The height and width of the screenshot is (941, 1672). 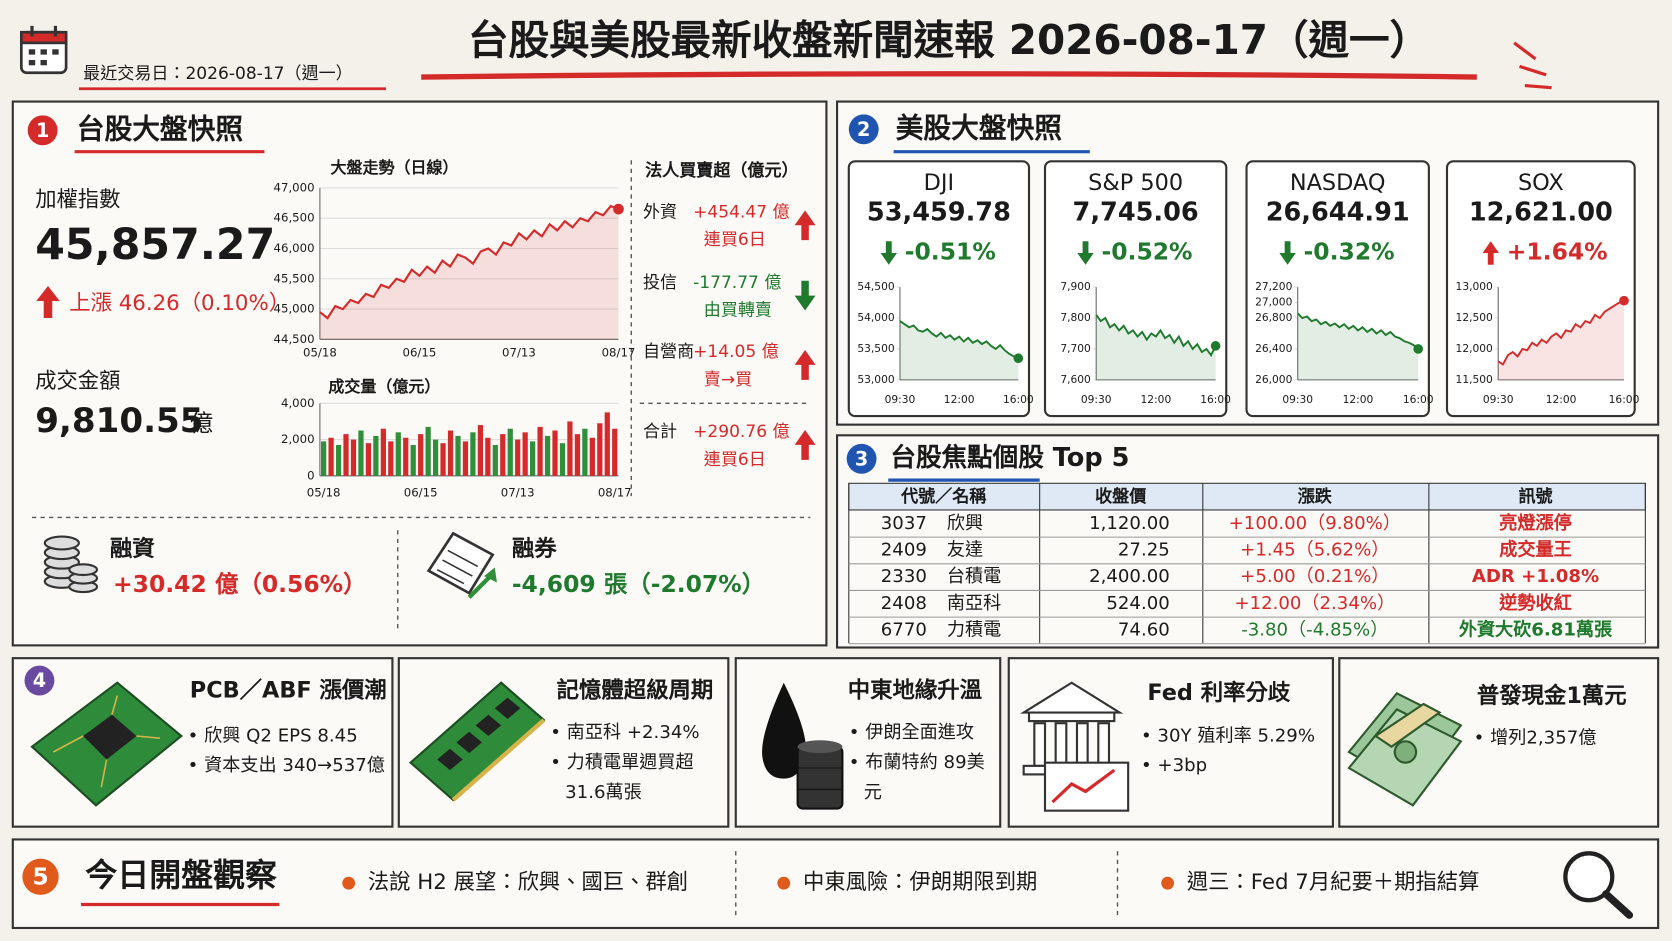 I want to click on y-tick-label: 47,000, so click(x=294, y=187).